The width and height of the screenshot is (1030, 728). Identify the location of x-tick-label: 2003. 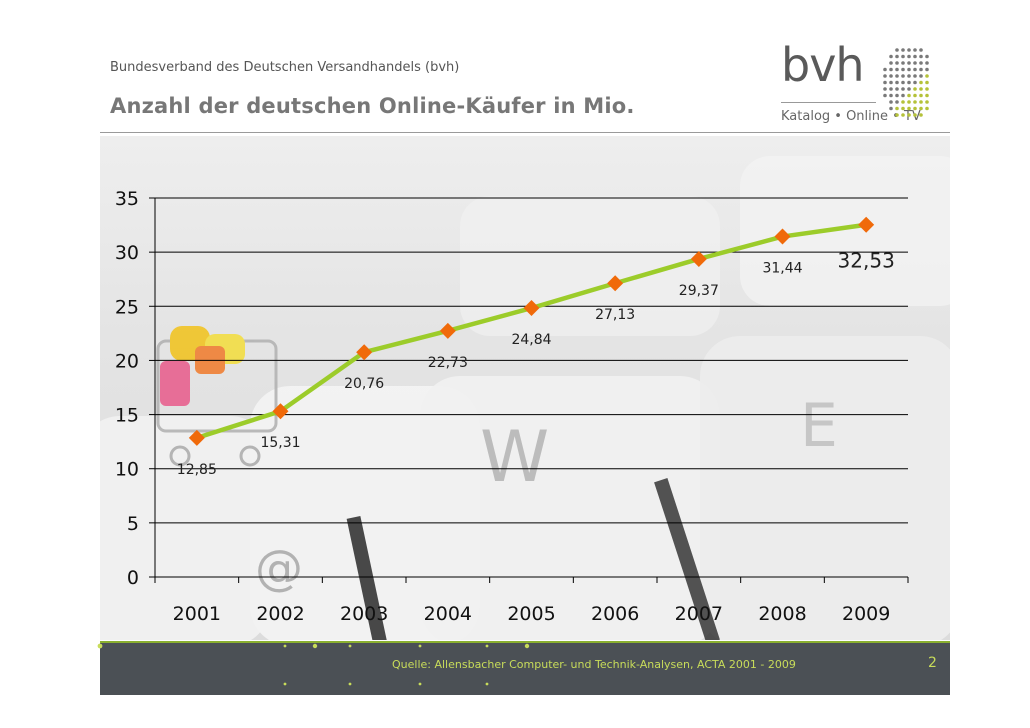
(364, 614).